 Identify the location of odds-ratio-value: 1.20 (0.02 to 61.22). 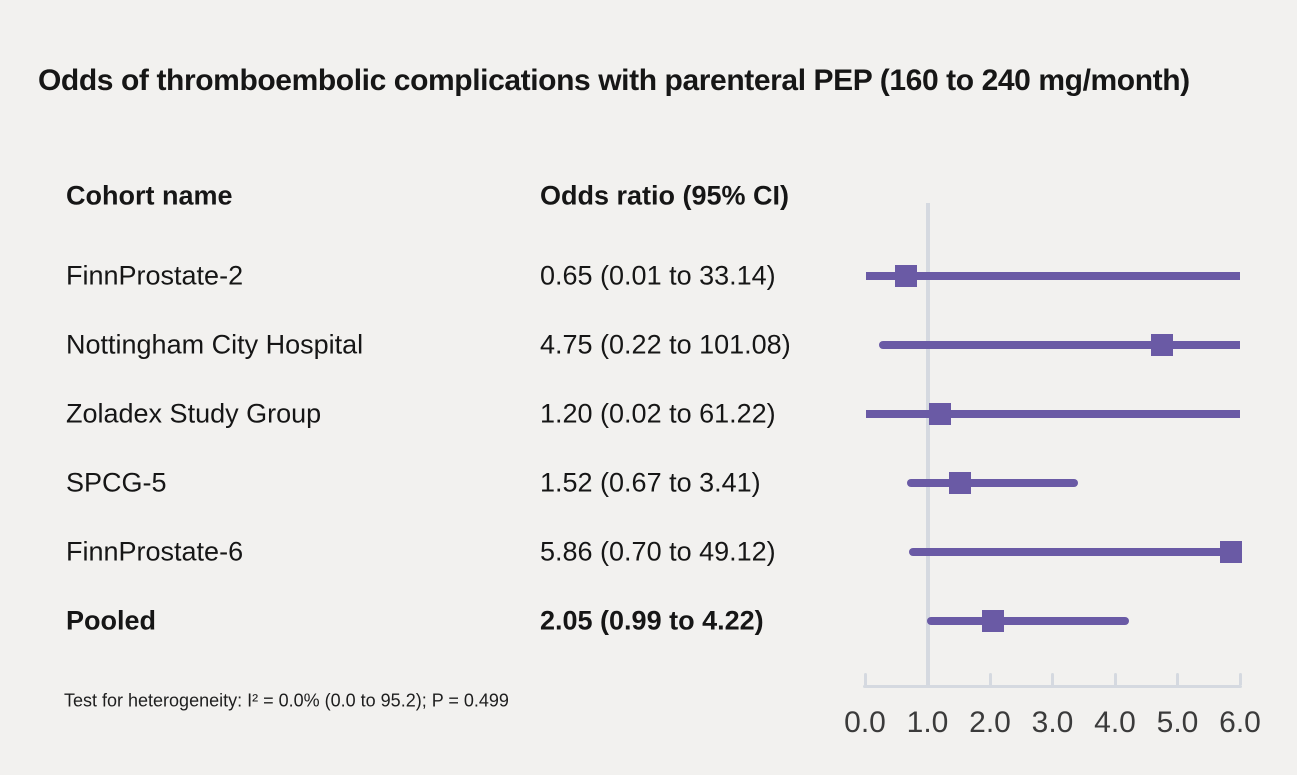
(658, 413).